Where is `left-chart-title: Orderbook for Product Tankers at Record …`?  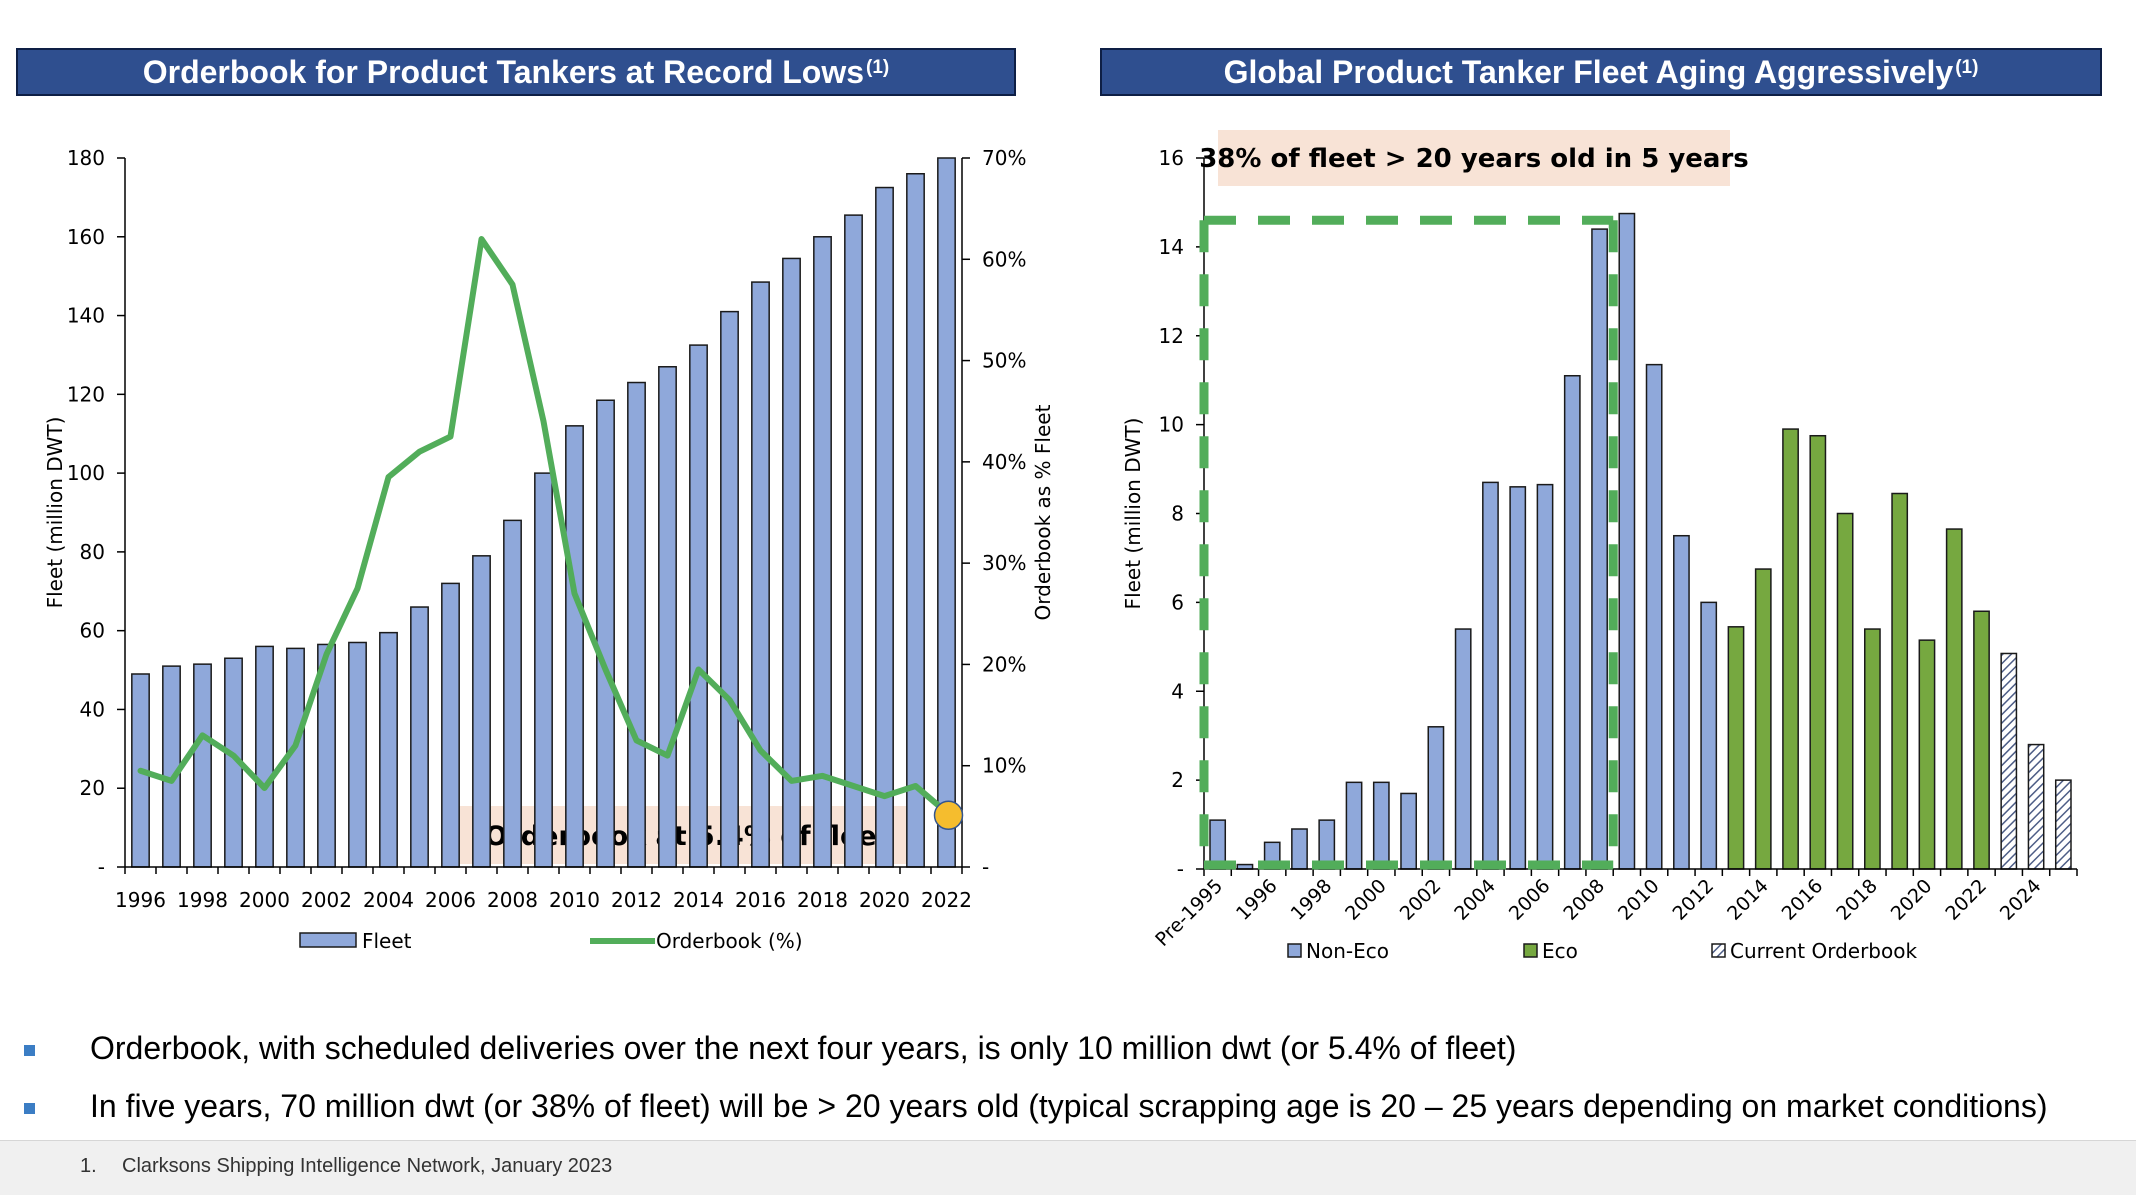 left-chart-title: Orderbook for Product Tankers at Record … is located at coordinates (516, 72).